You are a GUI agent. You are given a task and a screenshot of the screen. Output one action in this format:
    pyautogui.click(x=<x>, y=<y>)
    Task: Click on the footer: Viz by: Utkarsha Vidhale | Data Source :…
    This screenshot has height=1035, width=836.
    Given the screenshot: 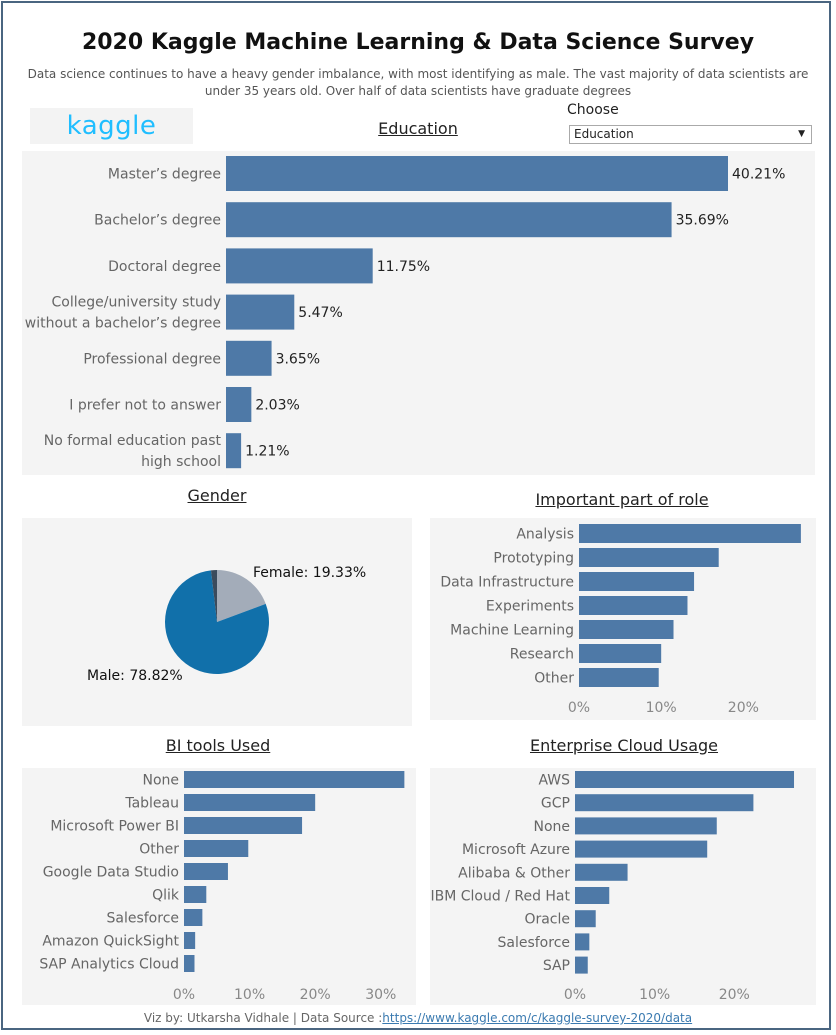 What is the action you would take?
    pyautogui.click(x=418, y=1018)
    